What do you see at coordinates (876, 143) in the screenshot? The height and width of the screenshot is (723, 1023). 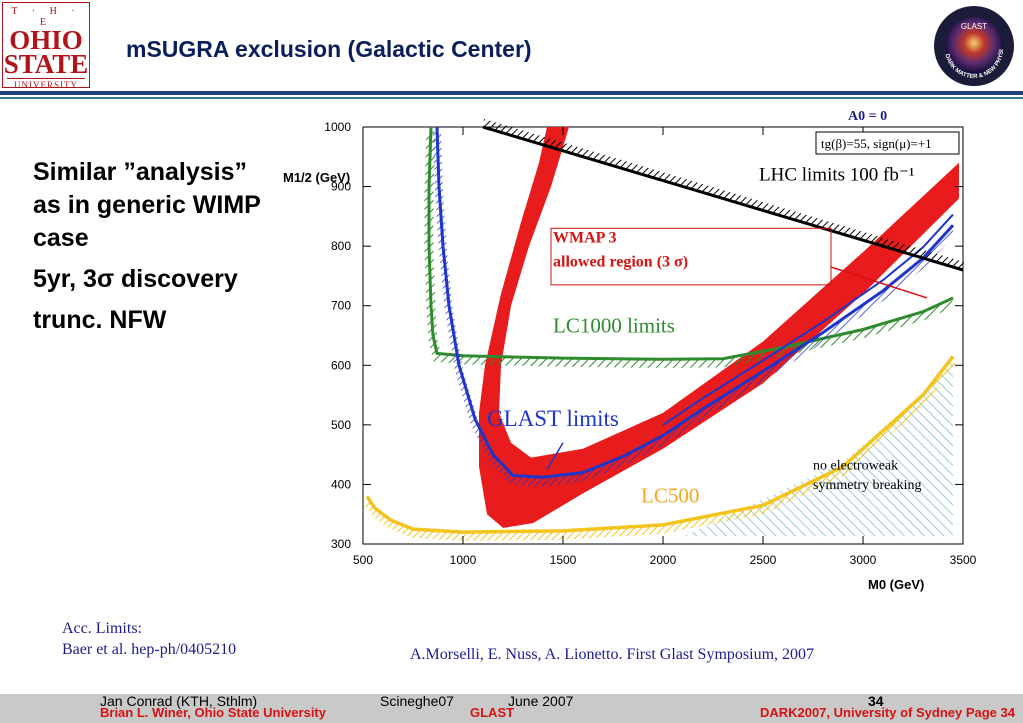 I see `param-box-text: tg(β)=55, sign(μ)=+1` at bounding box center [876, 143].